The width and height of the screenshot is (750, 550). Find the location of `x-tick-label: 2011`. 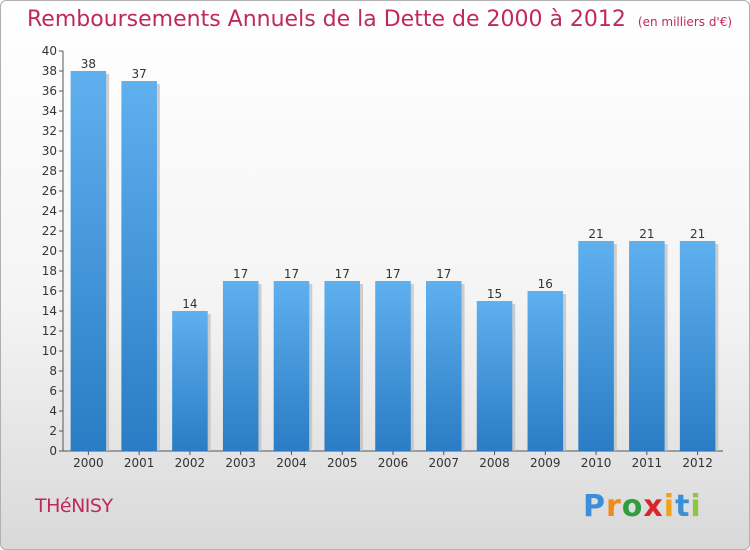

x-tick-label: 2011 is located at coordinates (647, 463).